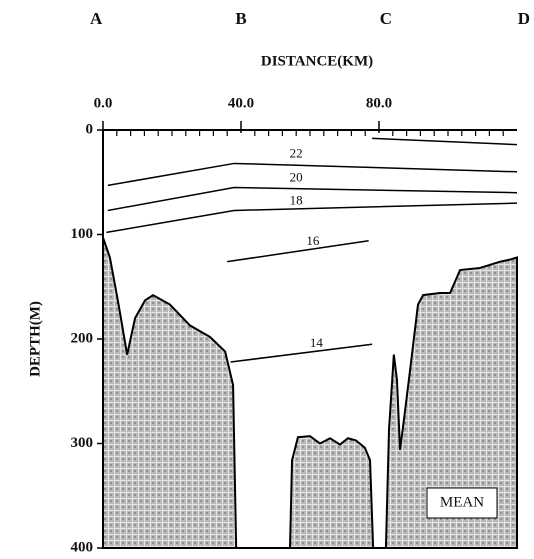 The width and height of the screenshot is (534, 559). Describe the element at coordinates (386, 18) in the screenshot. I see `station-label: C` at that location.